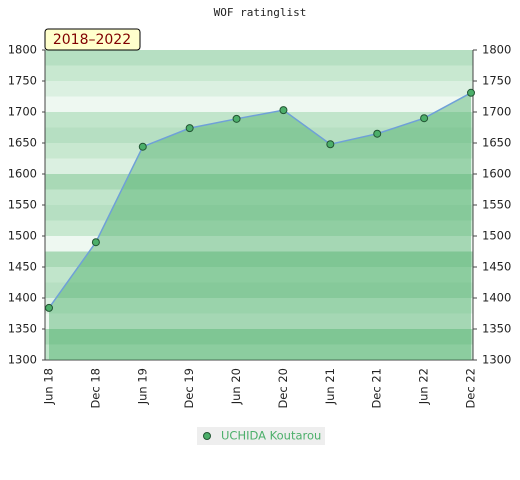 The image size is (520, 480). Describe the element at coordinates (496, 50) in the screenshot. I see `y2-tick-label: 1800` at that location.